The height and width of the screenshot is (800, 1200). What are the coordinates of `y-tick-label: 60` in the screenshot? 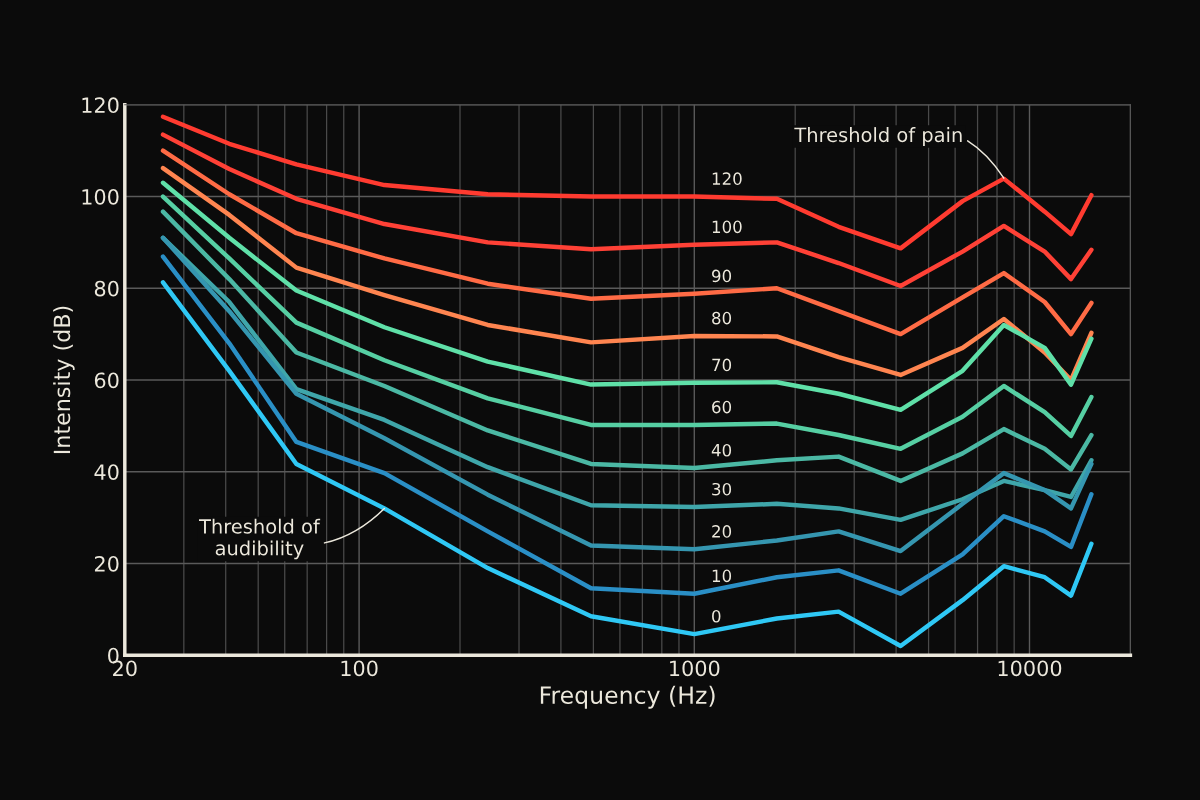 It's located at (106, 380).